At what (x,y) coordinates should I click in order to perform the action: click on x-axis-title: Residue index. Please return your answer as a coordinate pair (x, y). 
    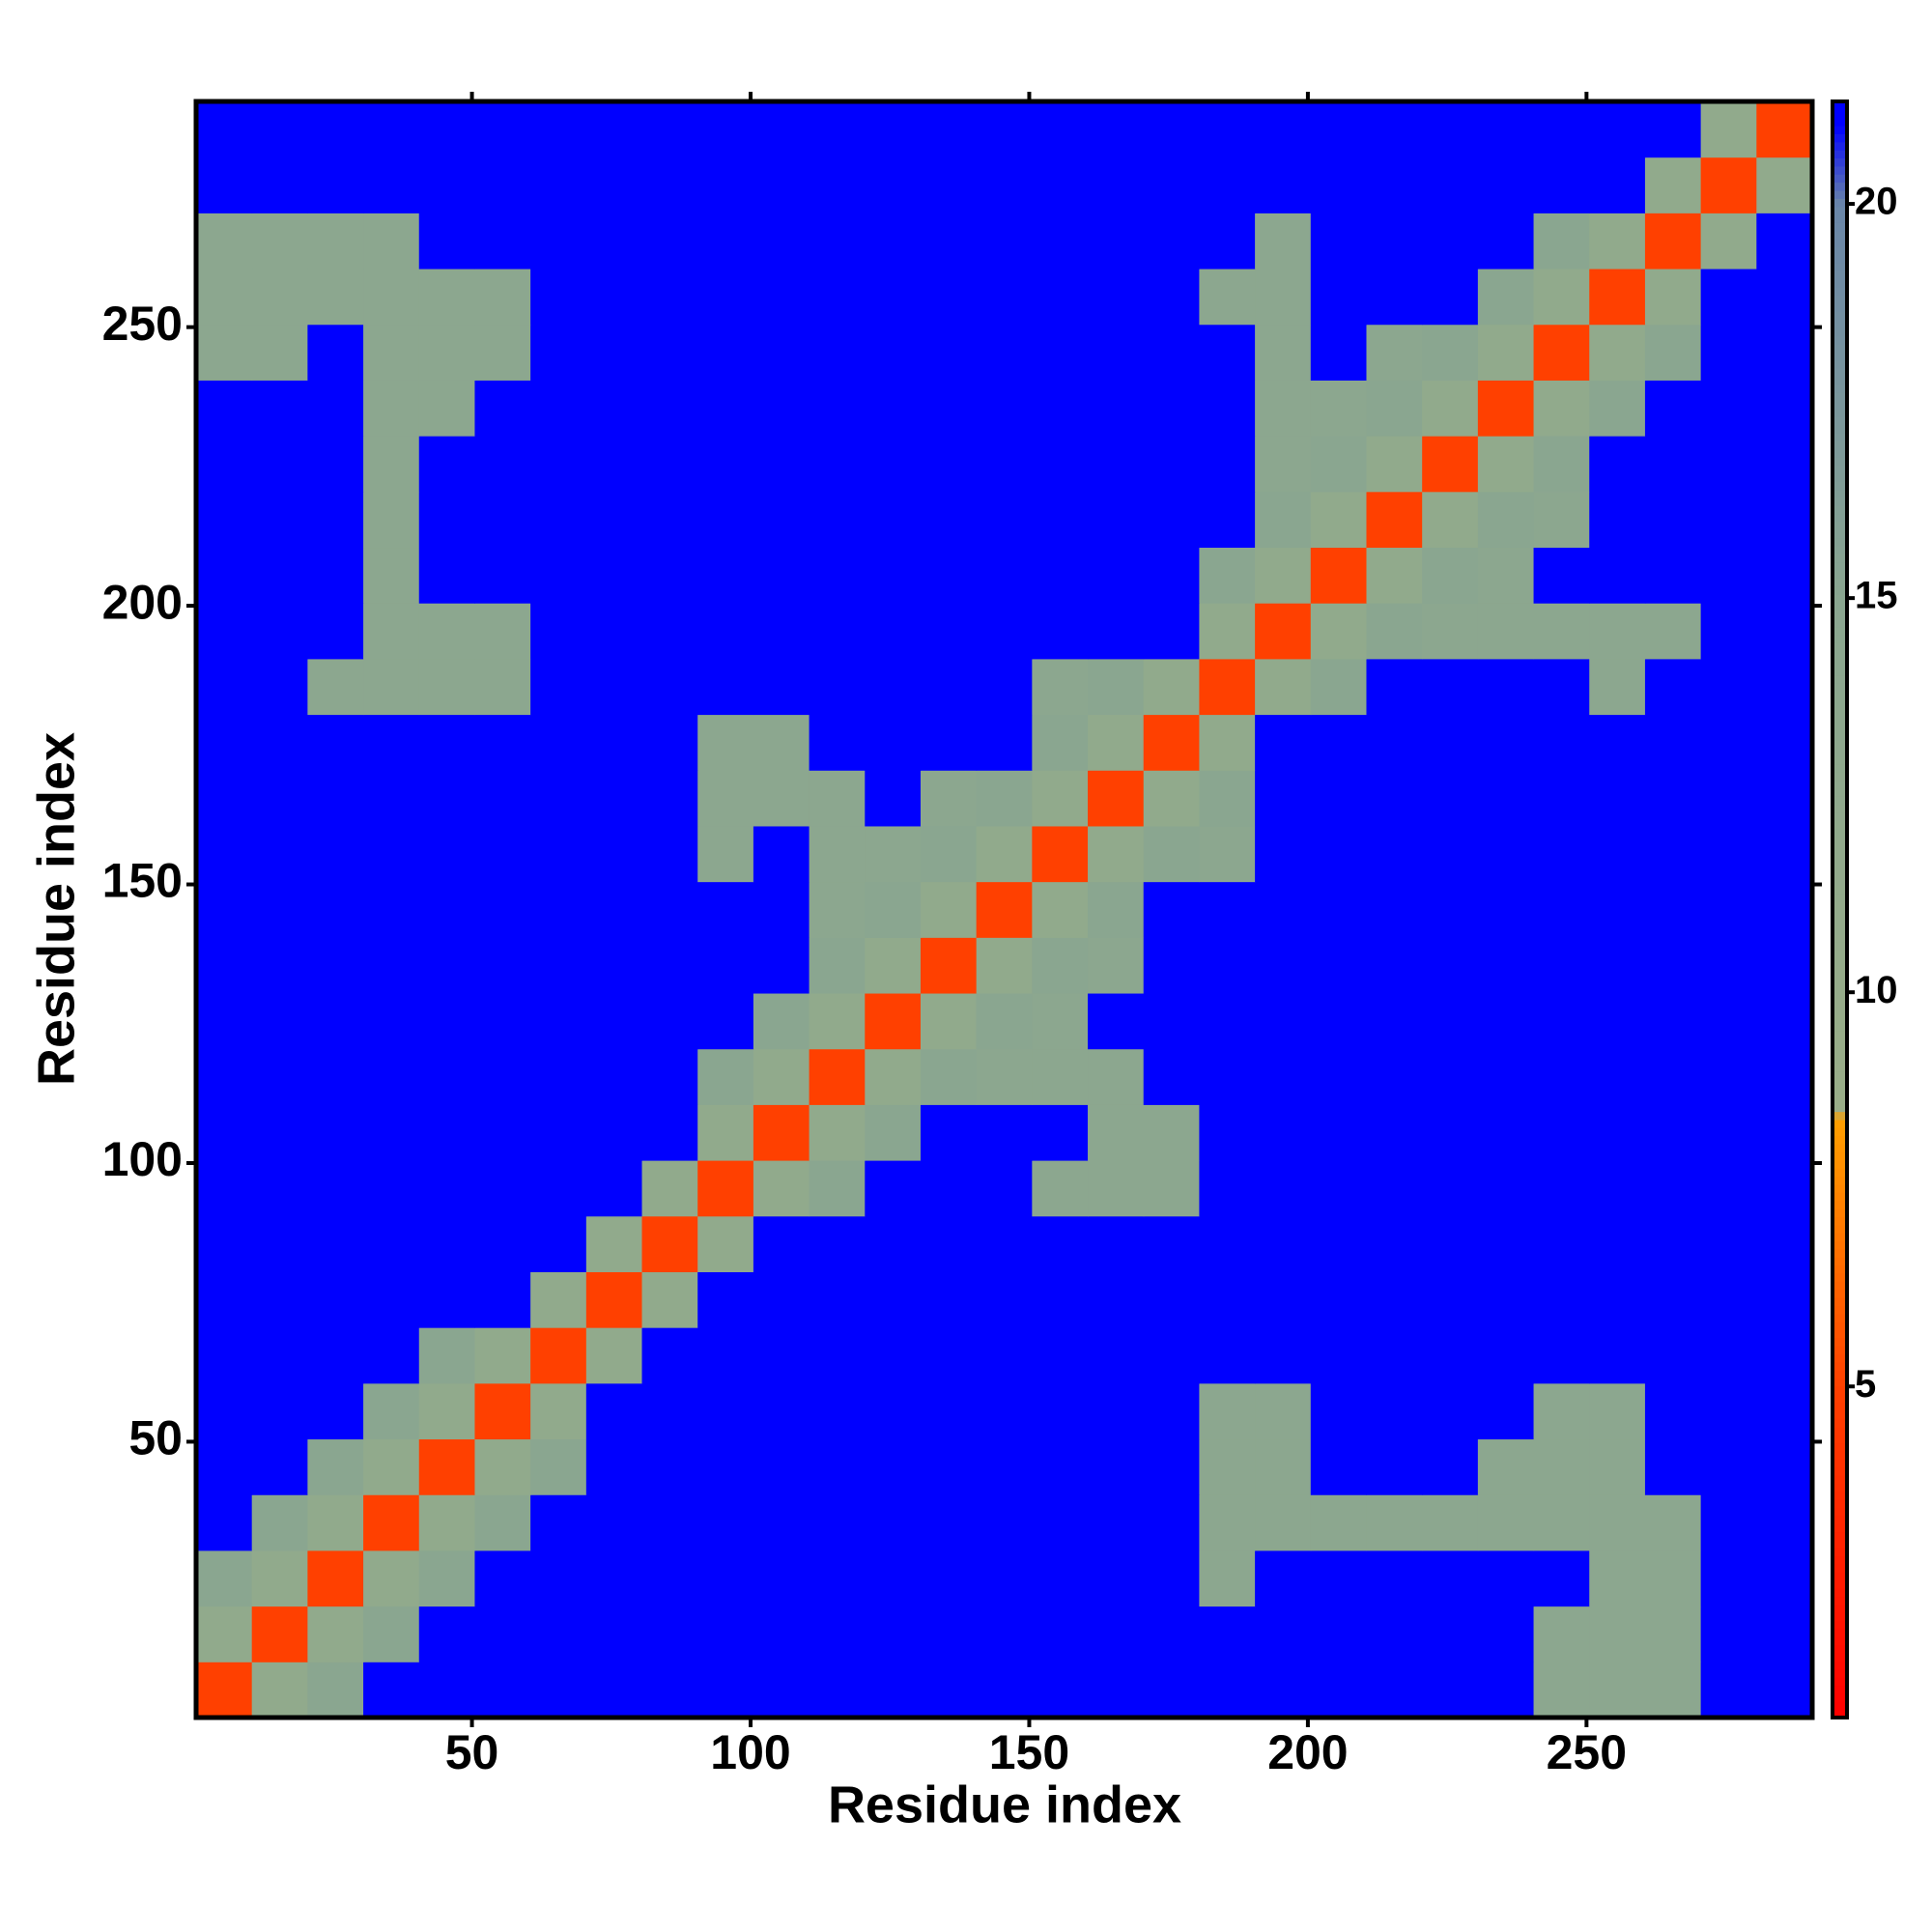
    Looking at the image, I should click on (1005, 1804).